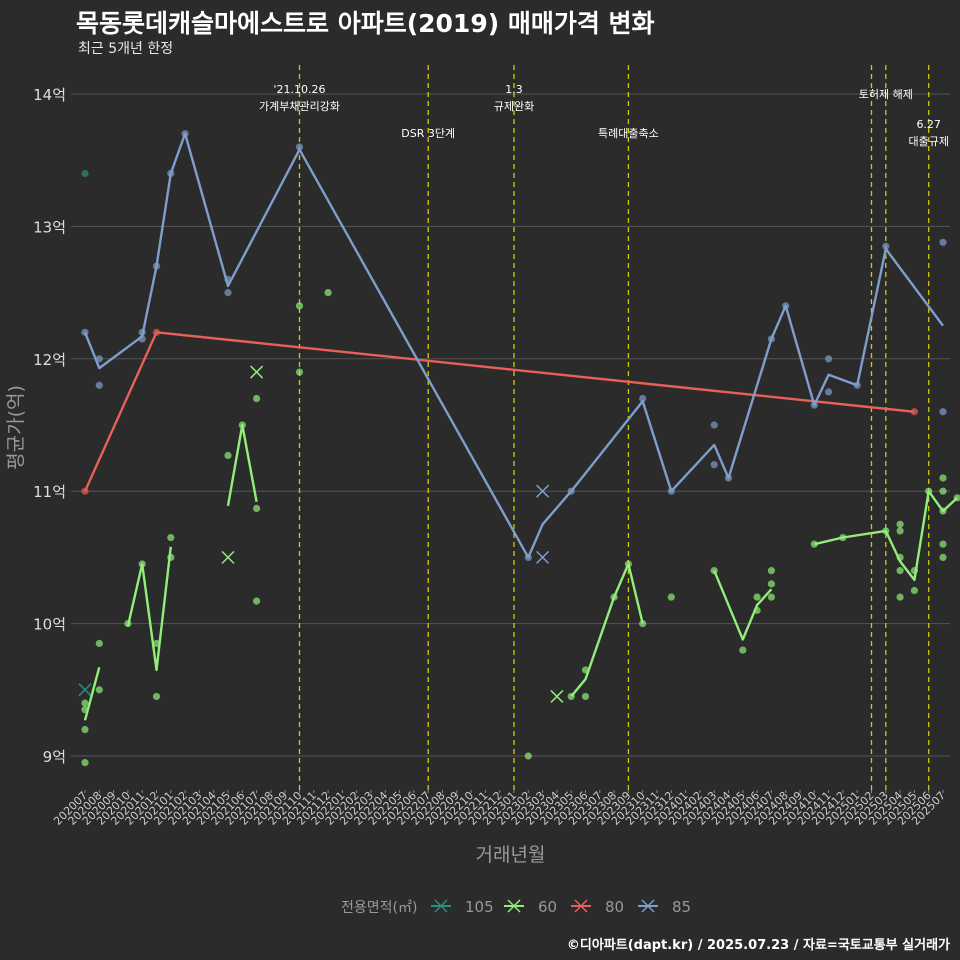 The image size is (960, 960). Describe the element at coordinates (514, 106) in the screenshot. I see `event-annotation: 규제완화` at that location.